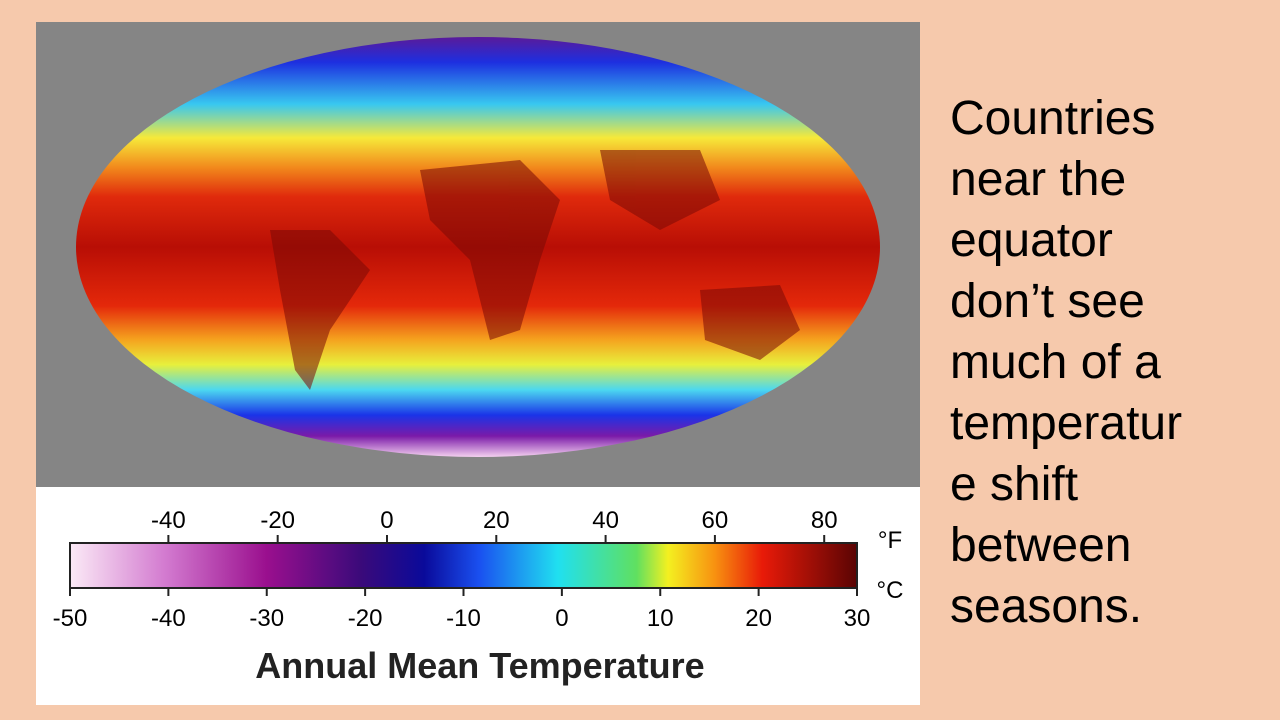 This screenshot has width=1280, height=720. I want to click on colorbar, so click(463, 565).